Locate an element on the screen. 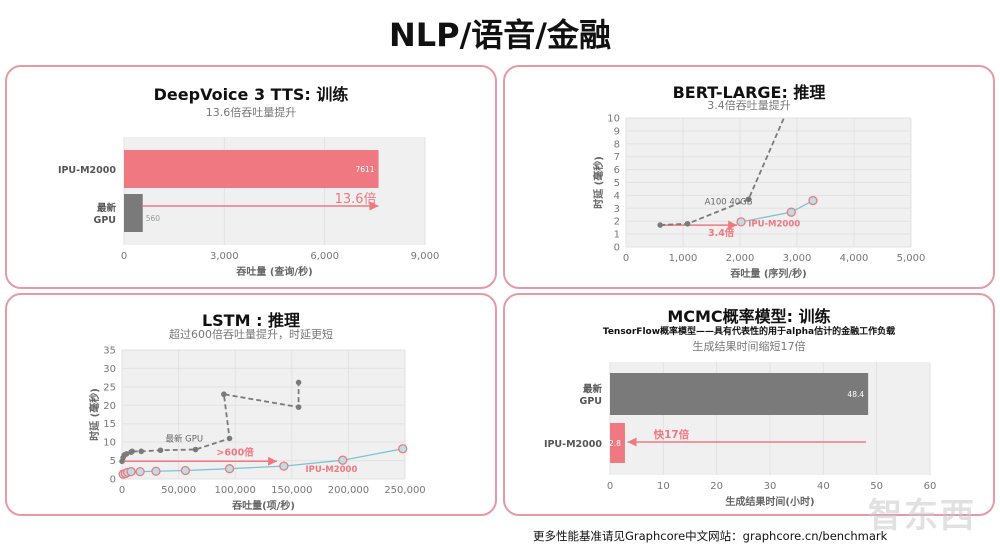 The height and width of the screenshot is (557, 1000). y-tick-label: 20 is located at coordinates (109, 406).